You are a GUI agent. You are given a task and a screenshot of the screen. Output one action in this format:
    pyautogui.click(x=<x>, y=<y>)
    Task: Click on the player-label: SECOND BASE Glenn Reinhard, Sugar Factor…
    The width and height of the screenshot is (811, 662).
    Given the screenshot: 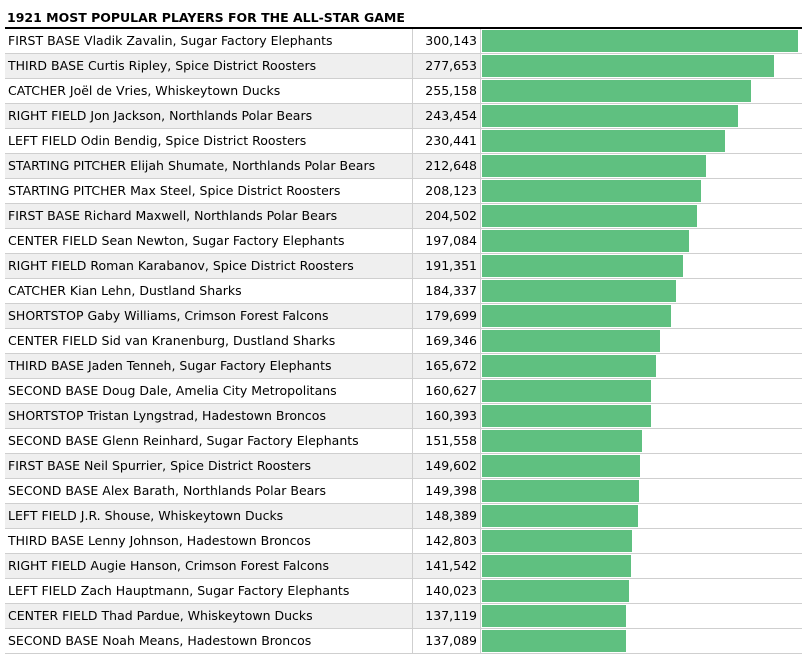 What is the action you would take?
    pyautogui.click(x=209, y=441)
    